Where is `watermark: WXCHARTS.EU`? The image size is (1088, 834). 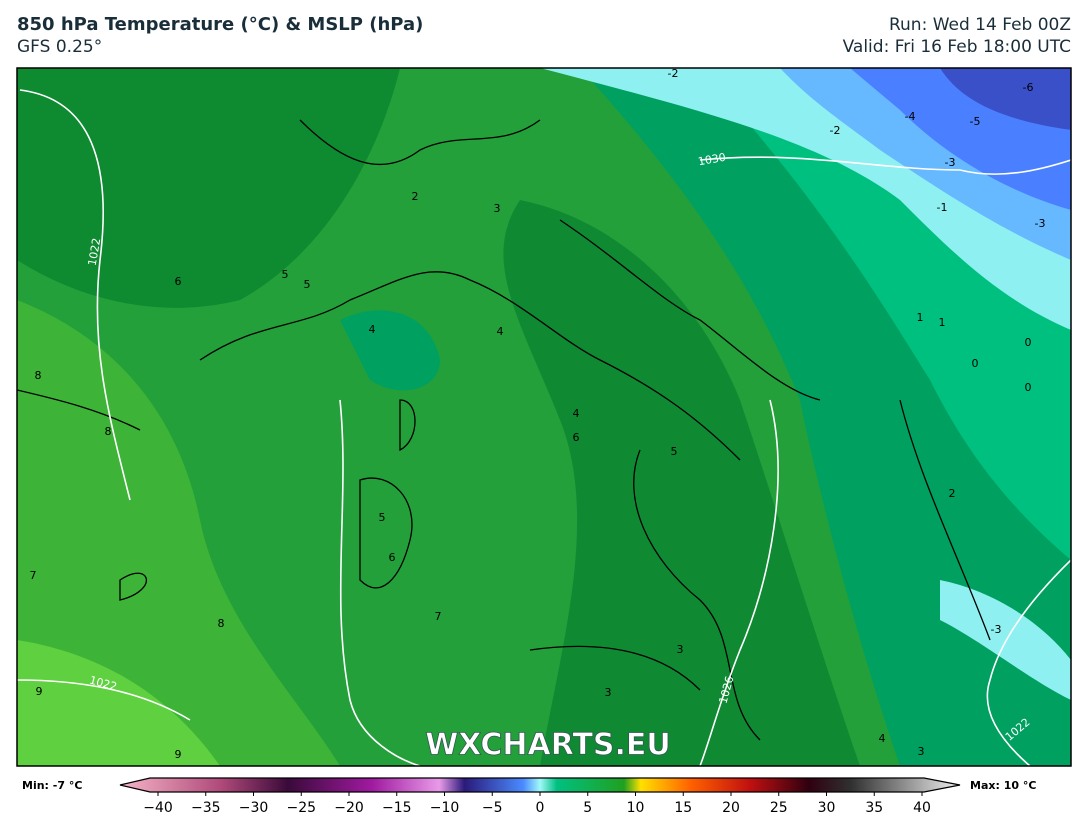 watermark: WXCHARTS.EU is located at coordinates (548, 745).